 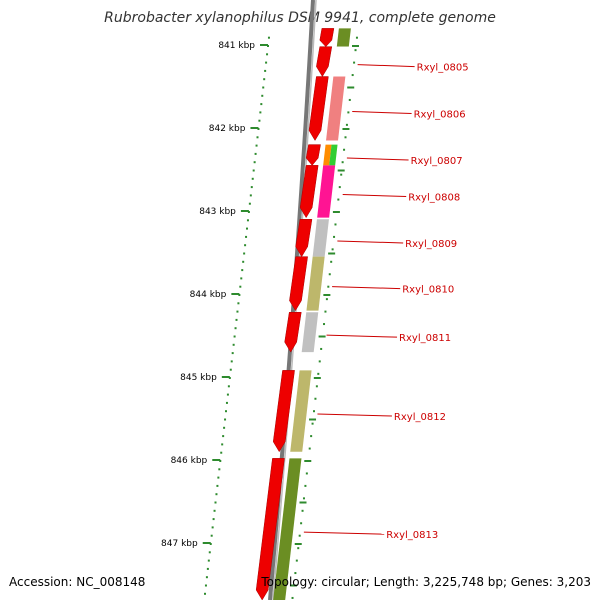 What do you see at coordinates (425, 338) in the screenshot?
I see `gene-label: Rxyl_0811` at bounding box center [425, 338].